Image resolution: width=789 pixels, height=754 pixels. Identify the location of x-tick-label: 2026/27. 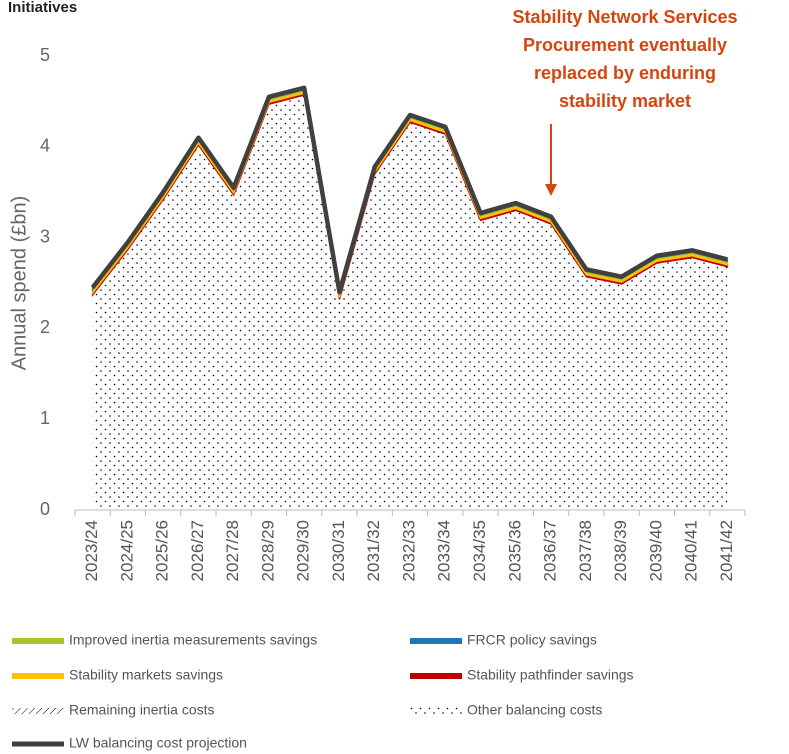
(197, 550).